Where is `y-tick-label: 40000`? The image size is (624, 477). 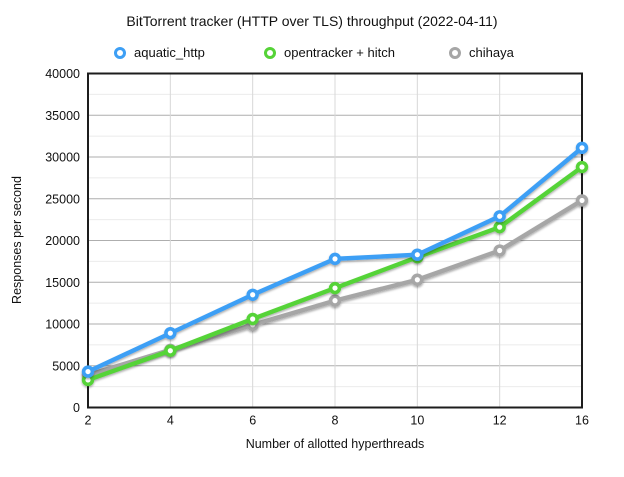
y-tick-label: 40000 is located at coordinates (62, 74).